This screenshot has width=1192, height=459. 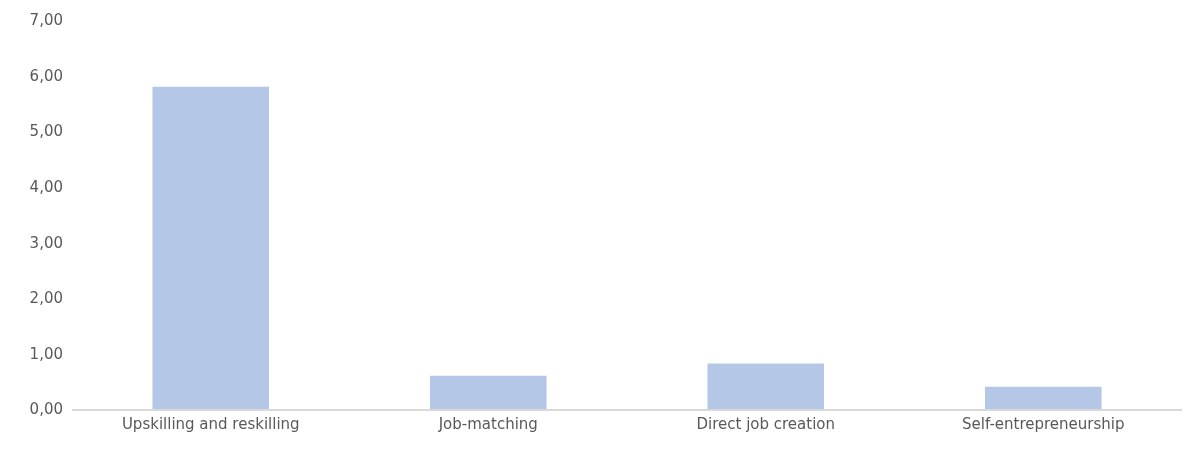 What do you see at coordinates (46, 131) in the screenshot?
I see `y-tick-label: 5,00` at bounding box center [46, 131].